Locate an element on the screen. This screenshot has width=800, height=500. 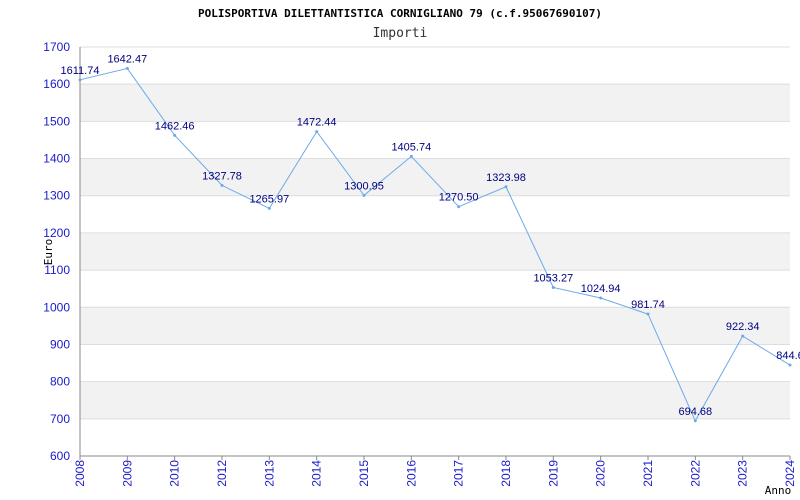
y-tick-label: 1000 is located at coordinates (56, 307).